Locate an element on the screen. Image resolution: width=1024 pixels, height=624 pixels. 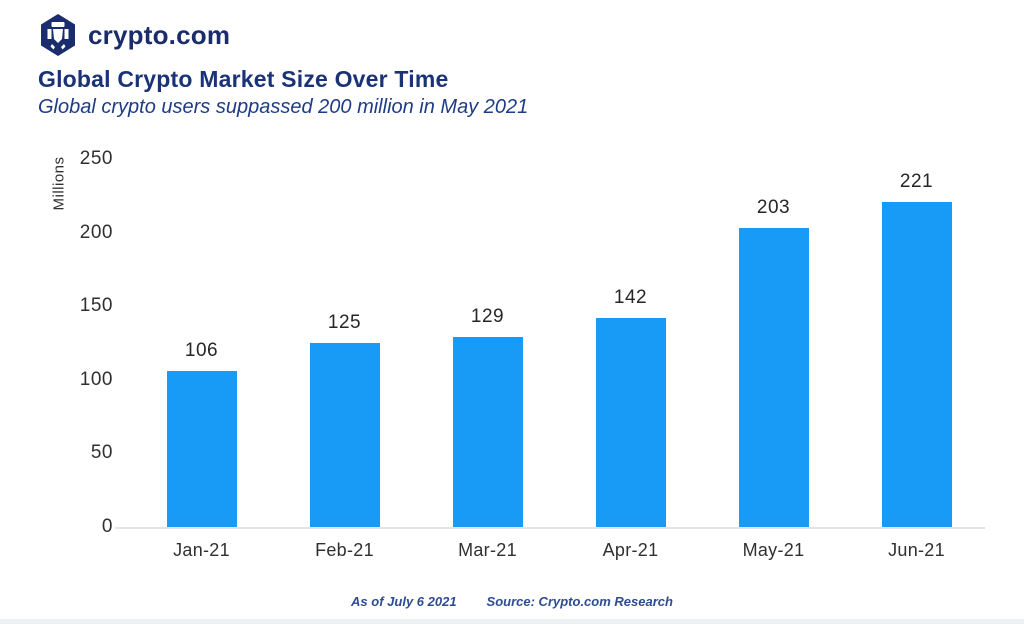
bar-column: 142 is located at coordinates (630, 343).